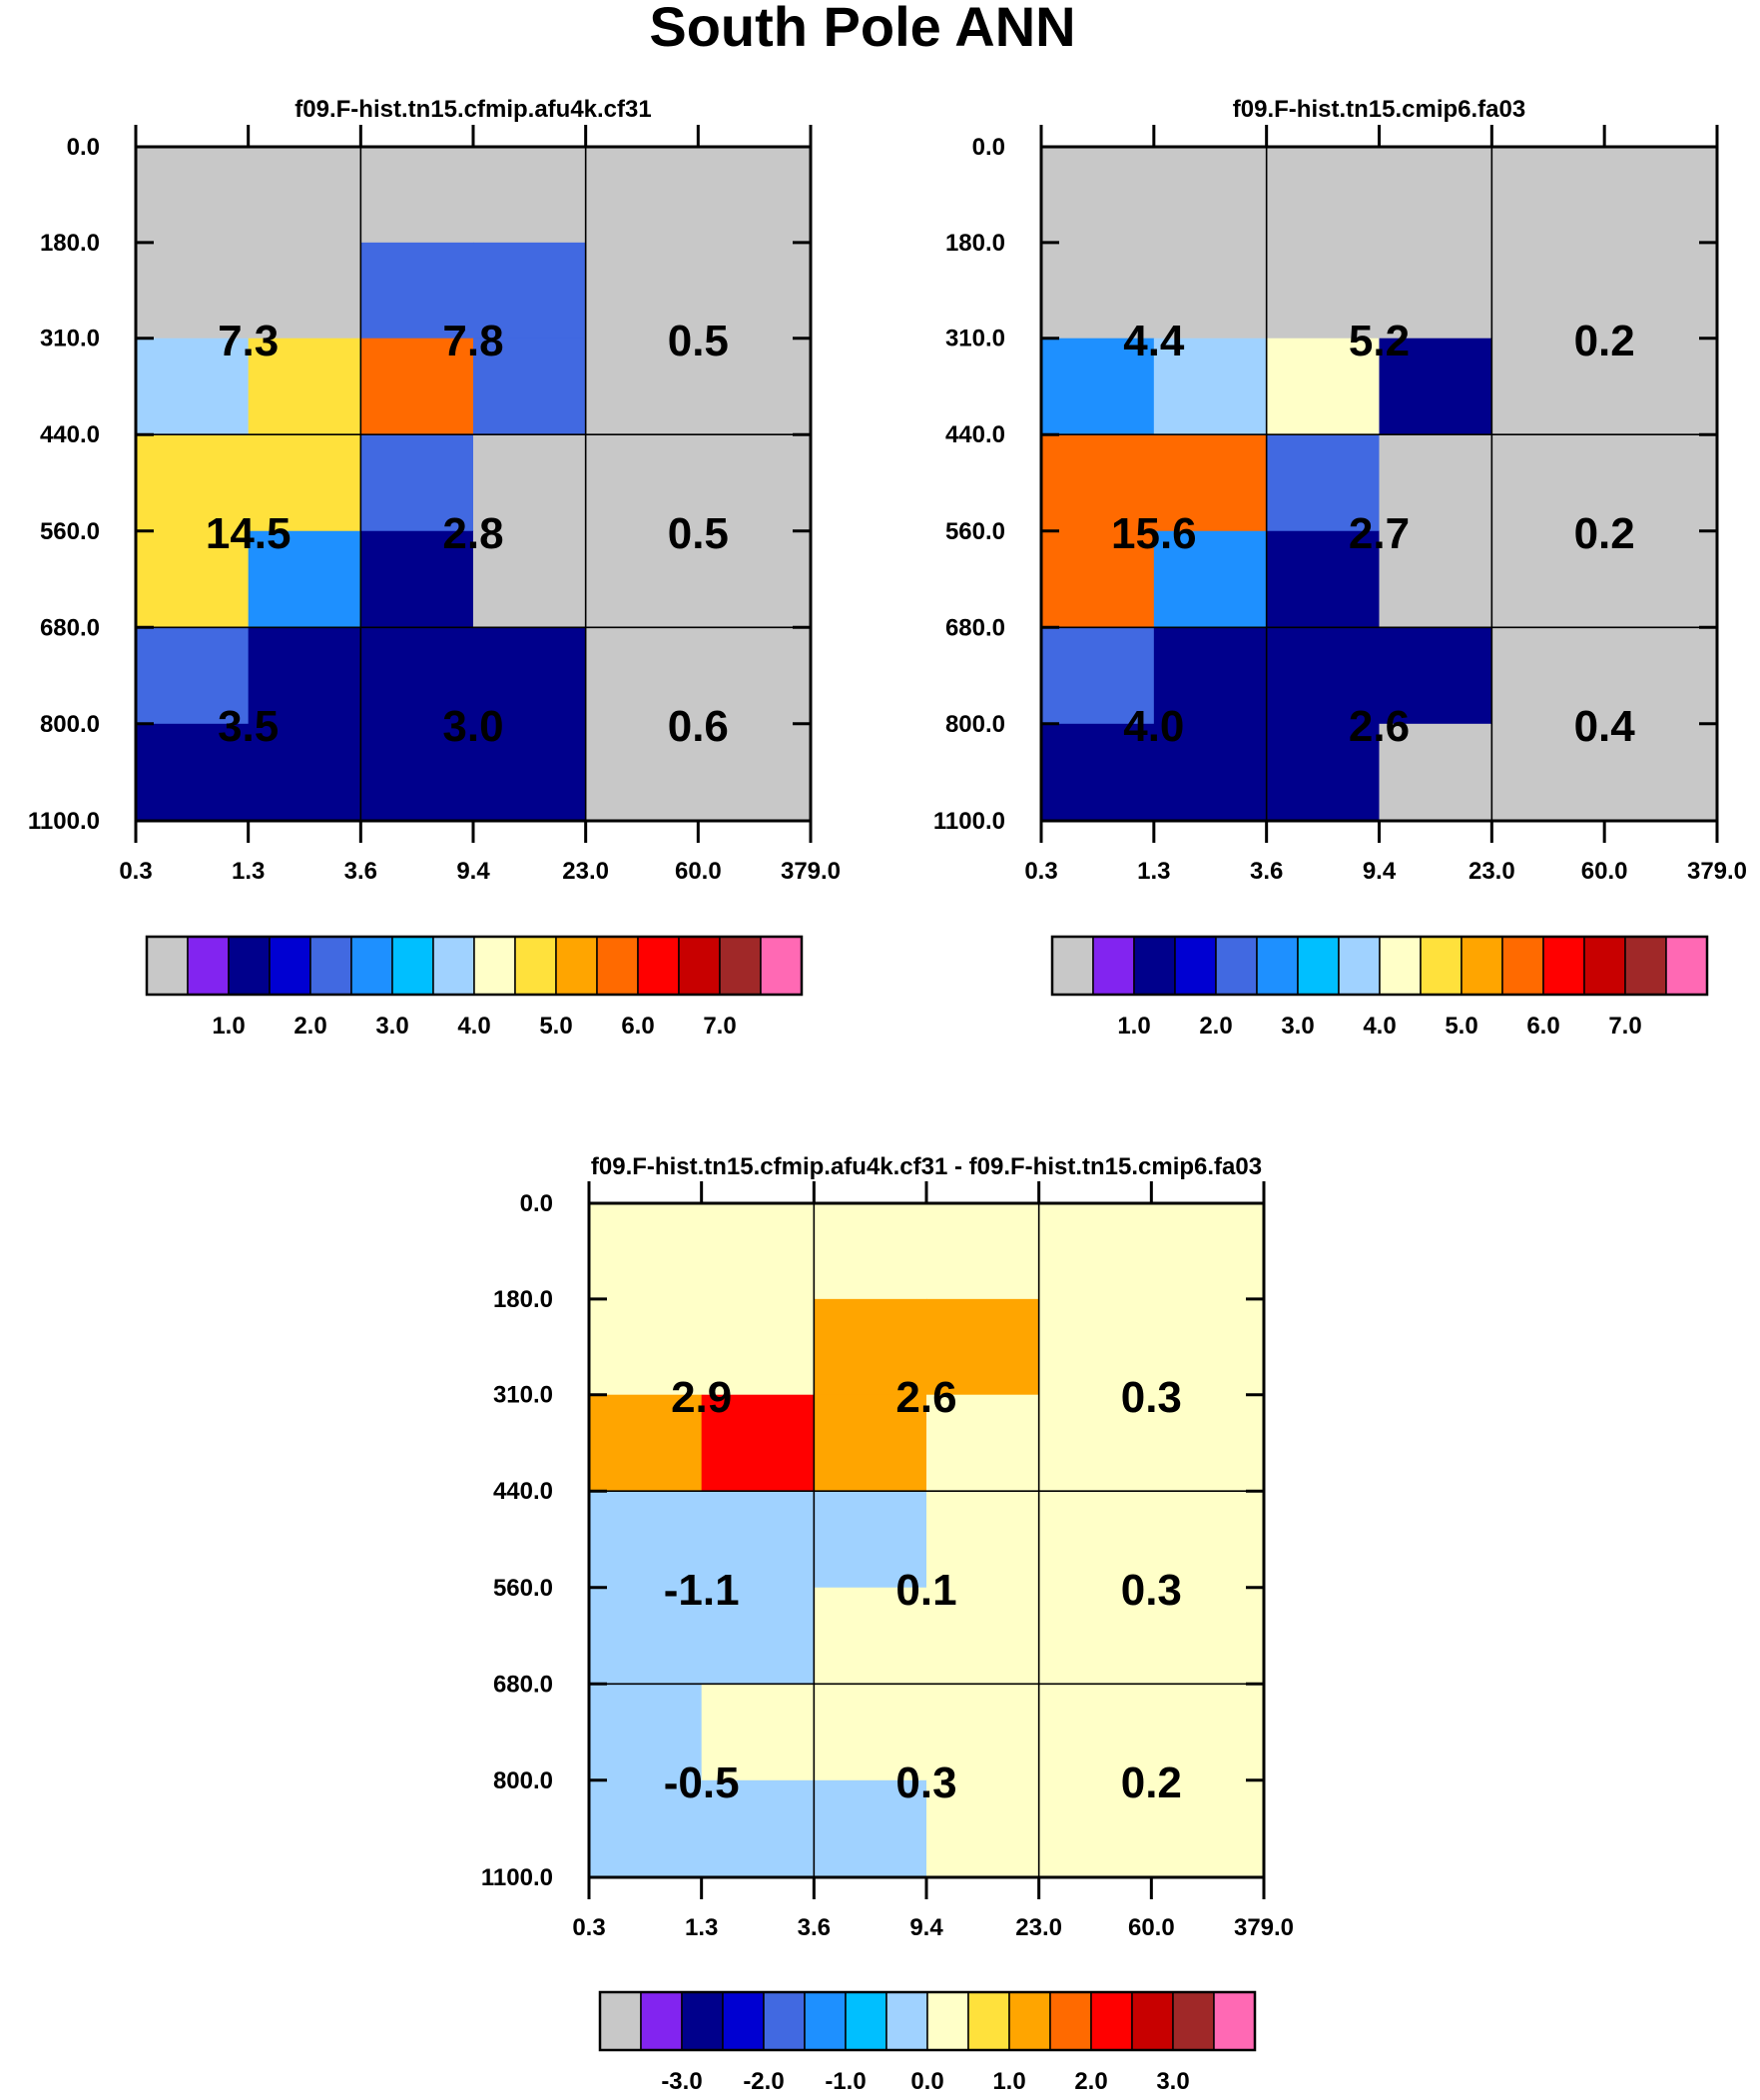  What do you see at coordinates (473, 726) in the screenshot?
I see `box-value-label: 3.0` at bounding box center [473, 726].